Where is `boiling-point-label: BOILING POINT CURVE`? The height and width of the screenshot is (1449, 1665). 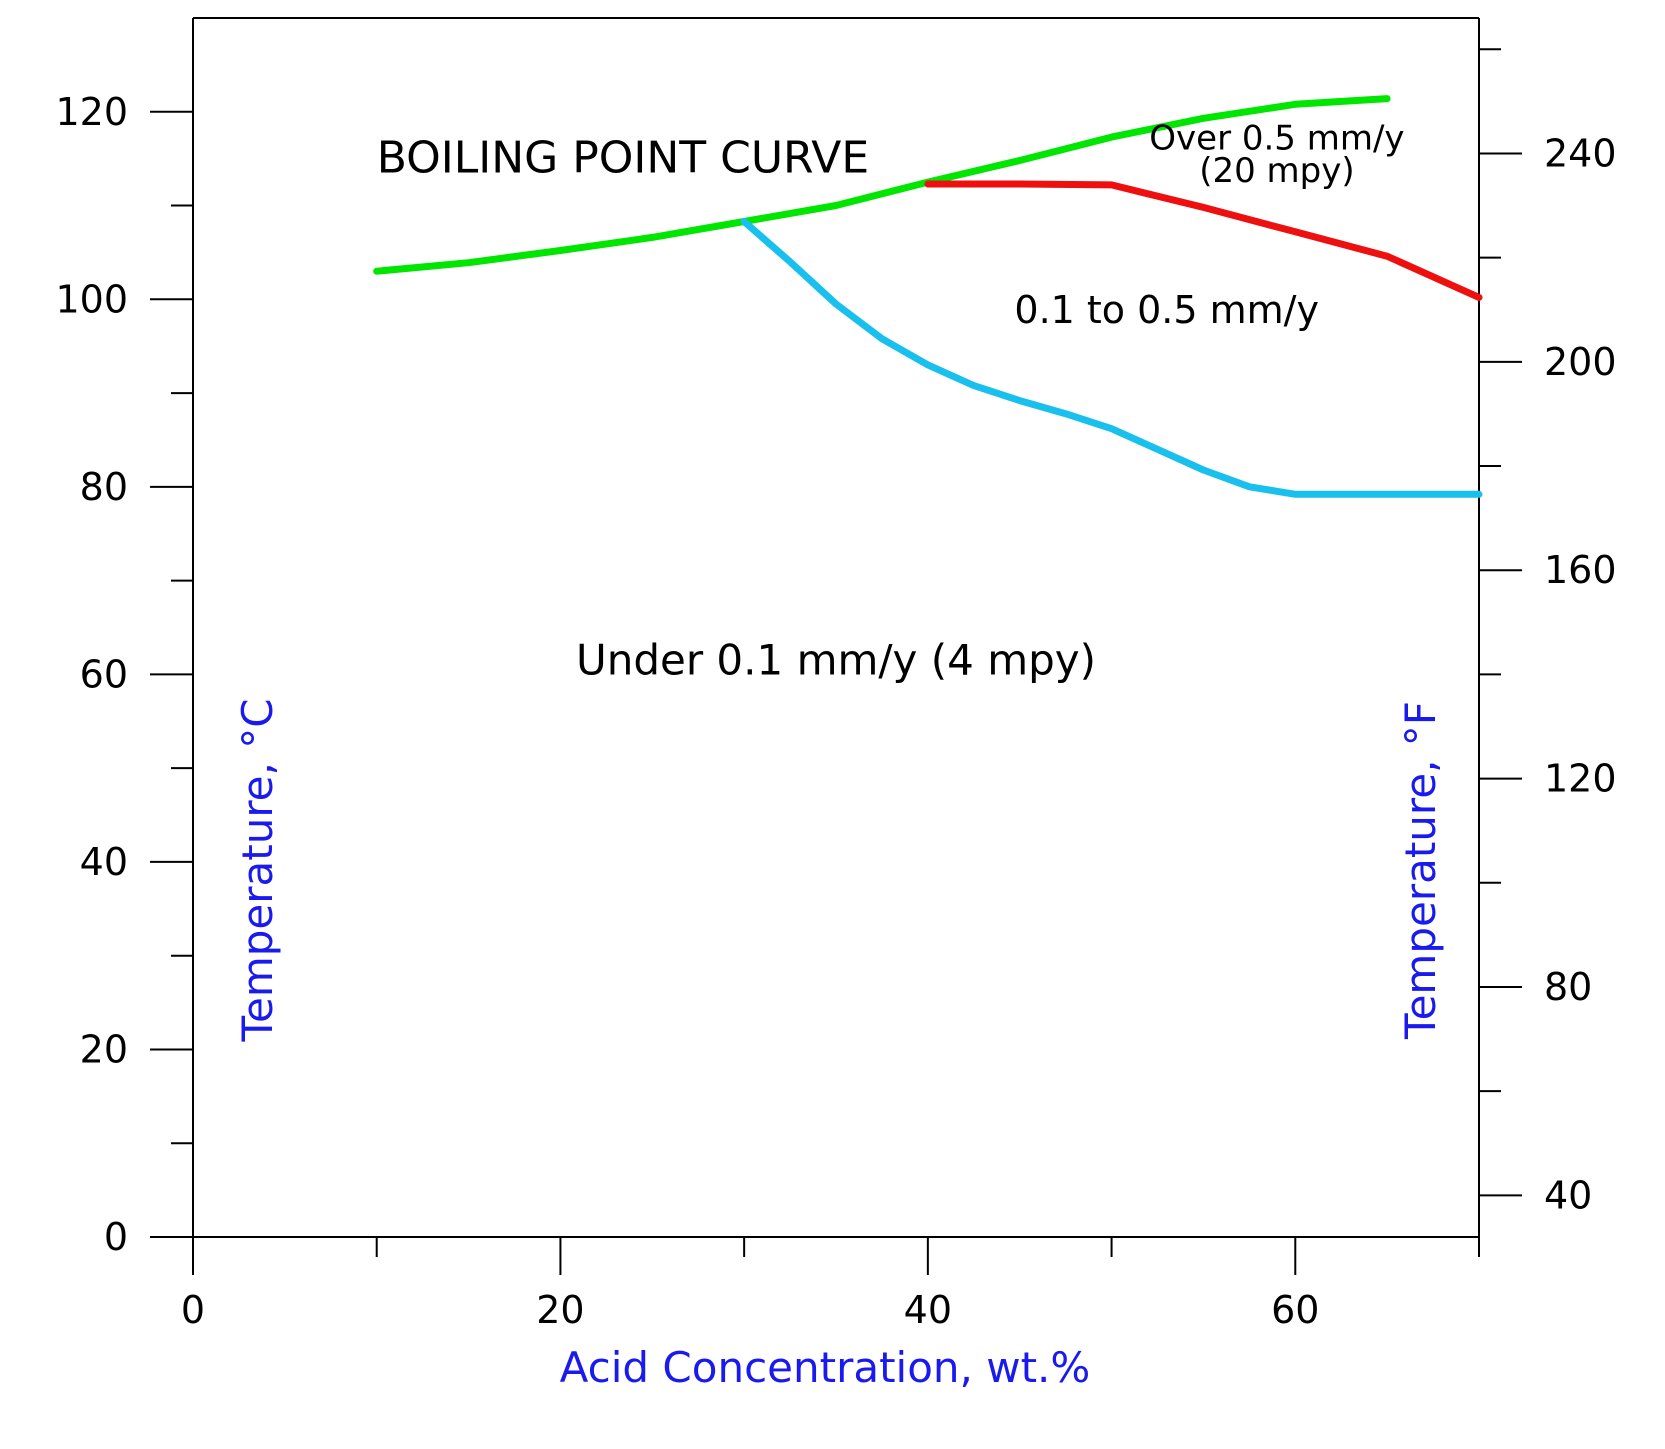
boiling-point-label: BOILING POINT CURVE is located at coordinates (623, 158).